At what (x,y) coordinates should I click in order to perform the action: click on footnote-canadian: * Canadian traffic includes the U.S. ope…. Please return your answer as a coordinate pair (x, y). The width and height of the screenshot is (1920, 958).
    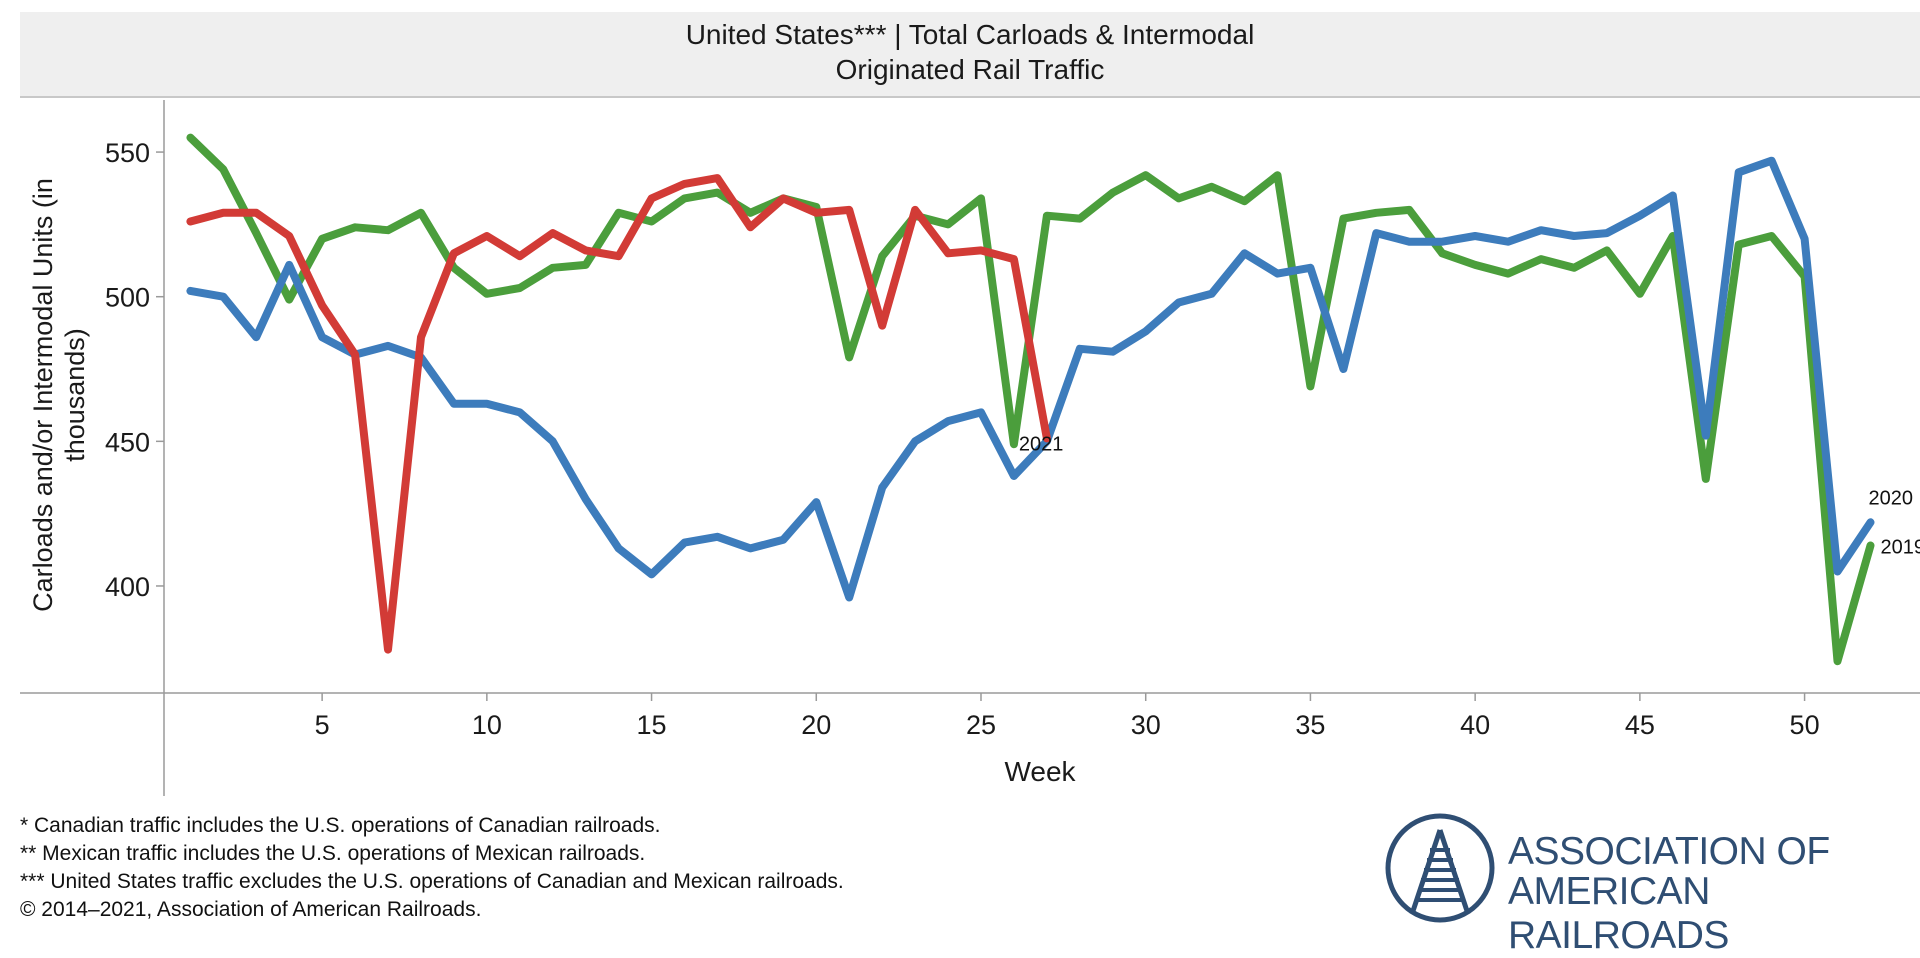
    Looking at the image, I should click on (340, 825).